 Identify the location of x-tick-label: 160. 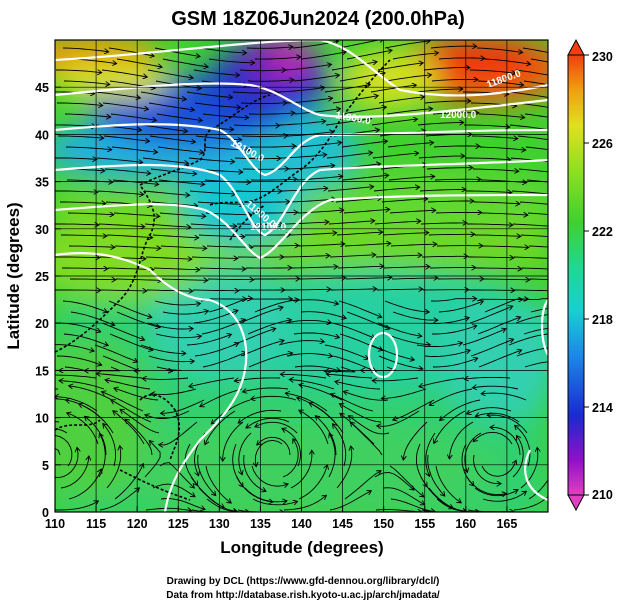
(465, 524).